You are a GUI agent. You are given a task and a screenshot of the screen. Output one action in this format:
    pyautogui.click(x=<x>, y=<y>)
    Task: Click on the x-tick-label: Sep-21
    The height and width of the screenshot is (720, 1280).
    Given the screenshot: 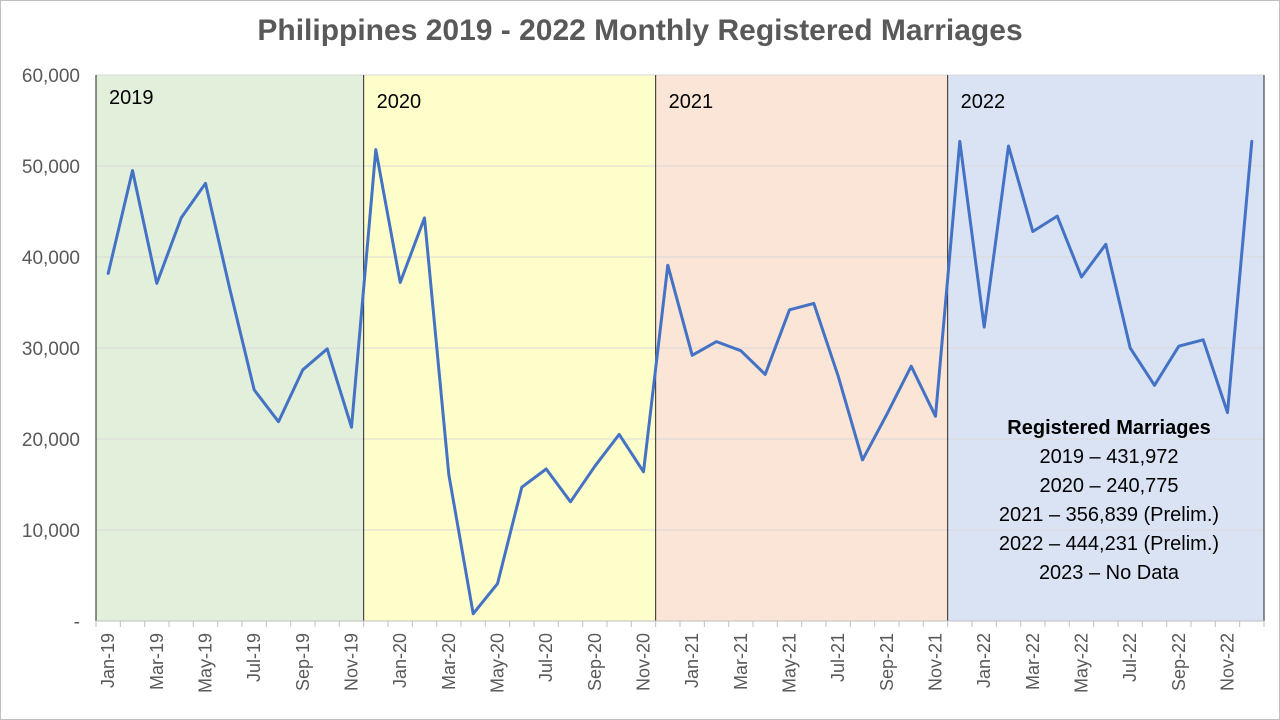 What is the action you would take?
    pyautogui.click(x=887, y=662)
    